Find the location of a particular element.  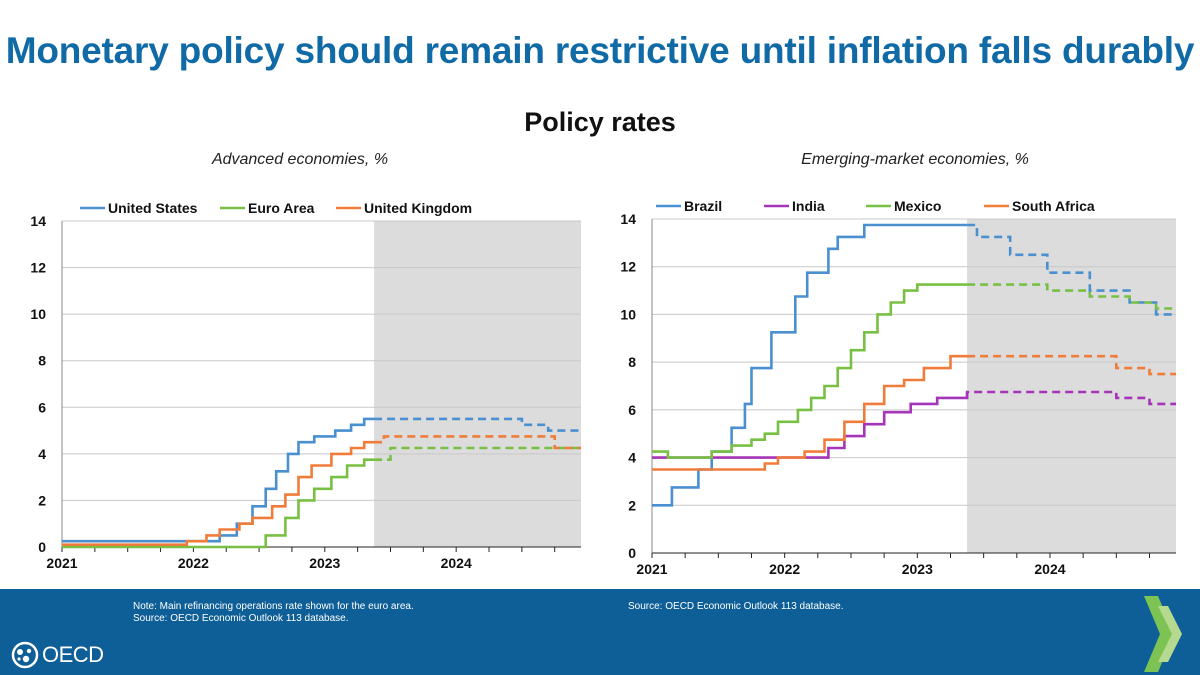

legend-label: South Africa is located at coordinates (1053, 206).